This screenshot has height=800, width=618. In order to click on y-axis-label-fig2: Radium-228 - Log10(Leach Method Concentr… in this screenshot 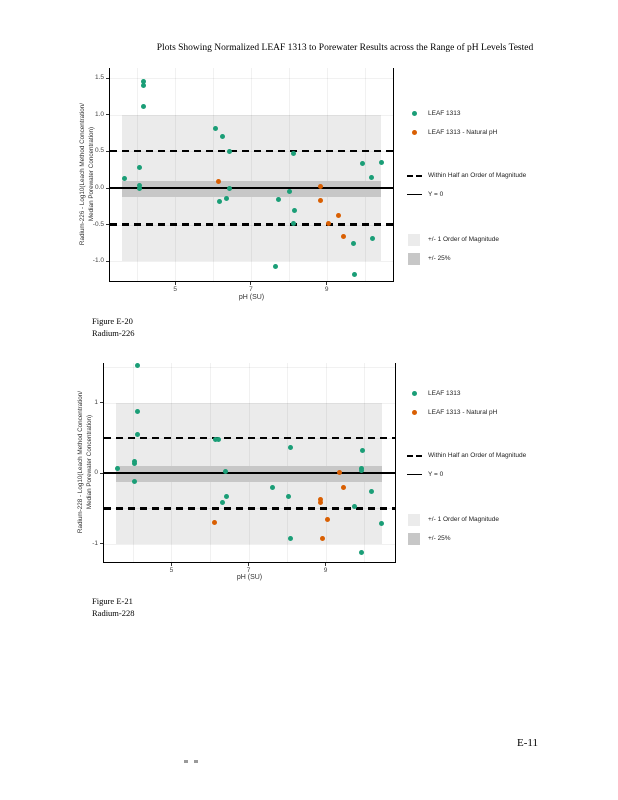, I will do `click(87, 462)`.